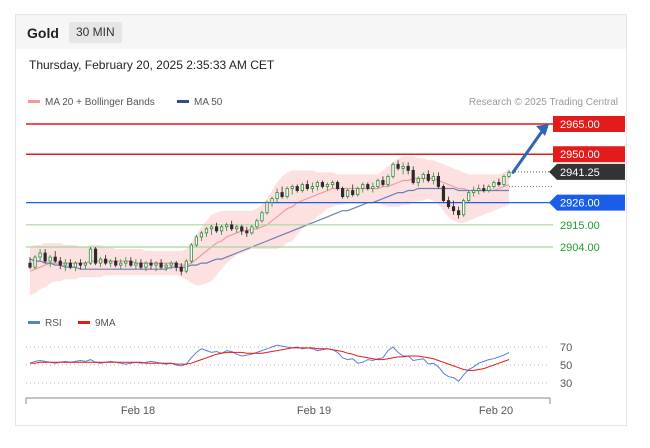 The height and width of the screenshot is (448, 650). I want to click on instrument-name: Gold, so click(43, 33).